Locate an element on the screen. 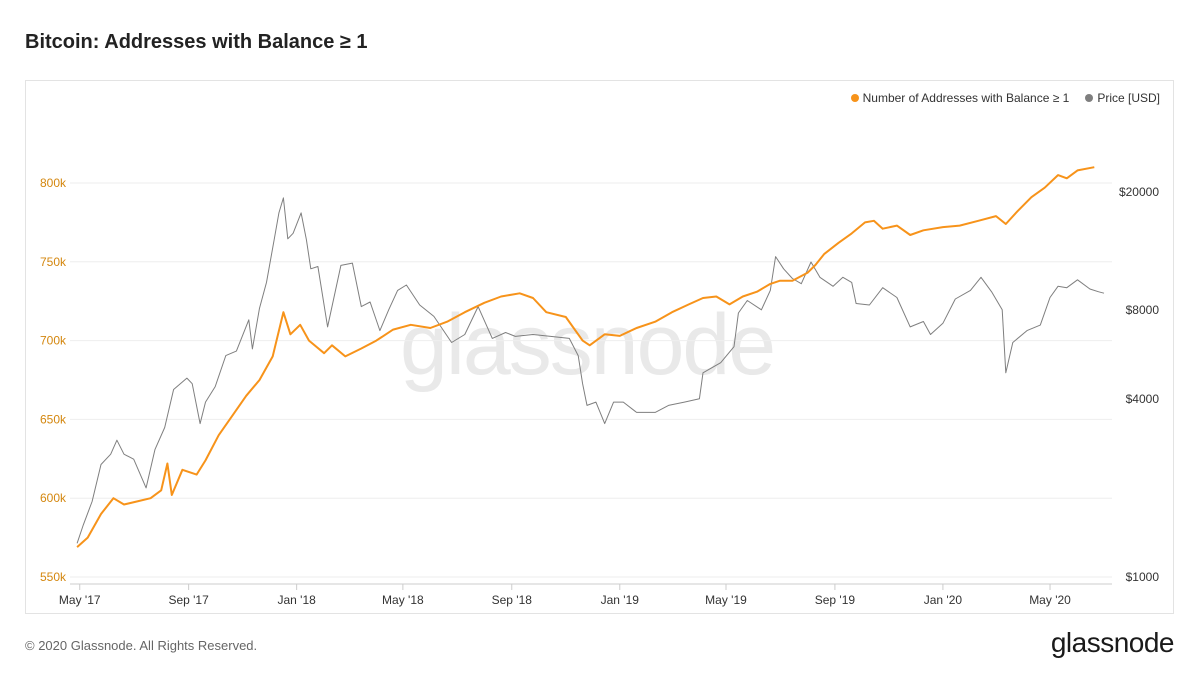 Image resolution: width=1200 pixels, height=675 pixels. x-tick-label-6: May '19 is located at coordinates (726, 600).